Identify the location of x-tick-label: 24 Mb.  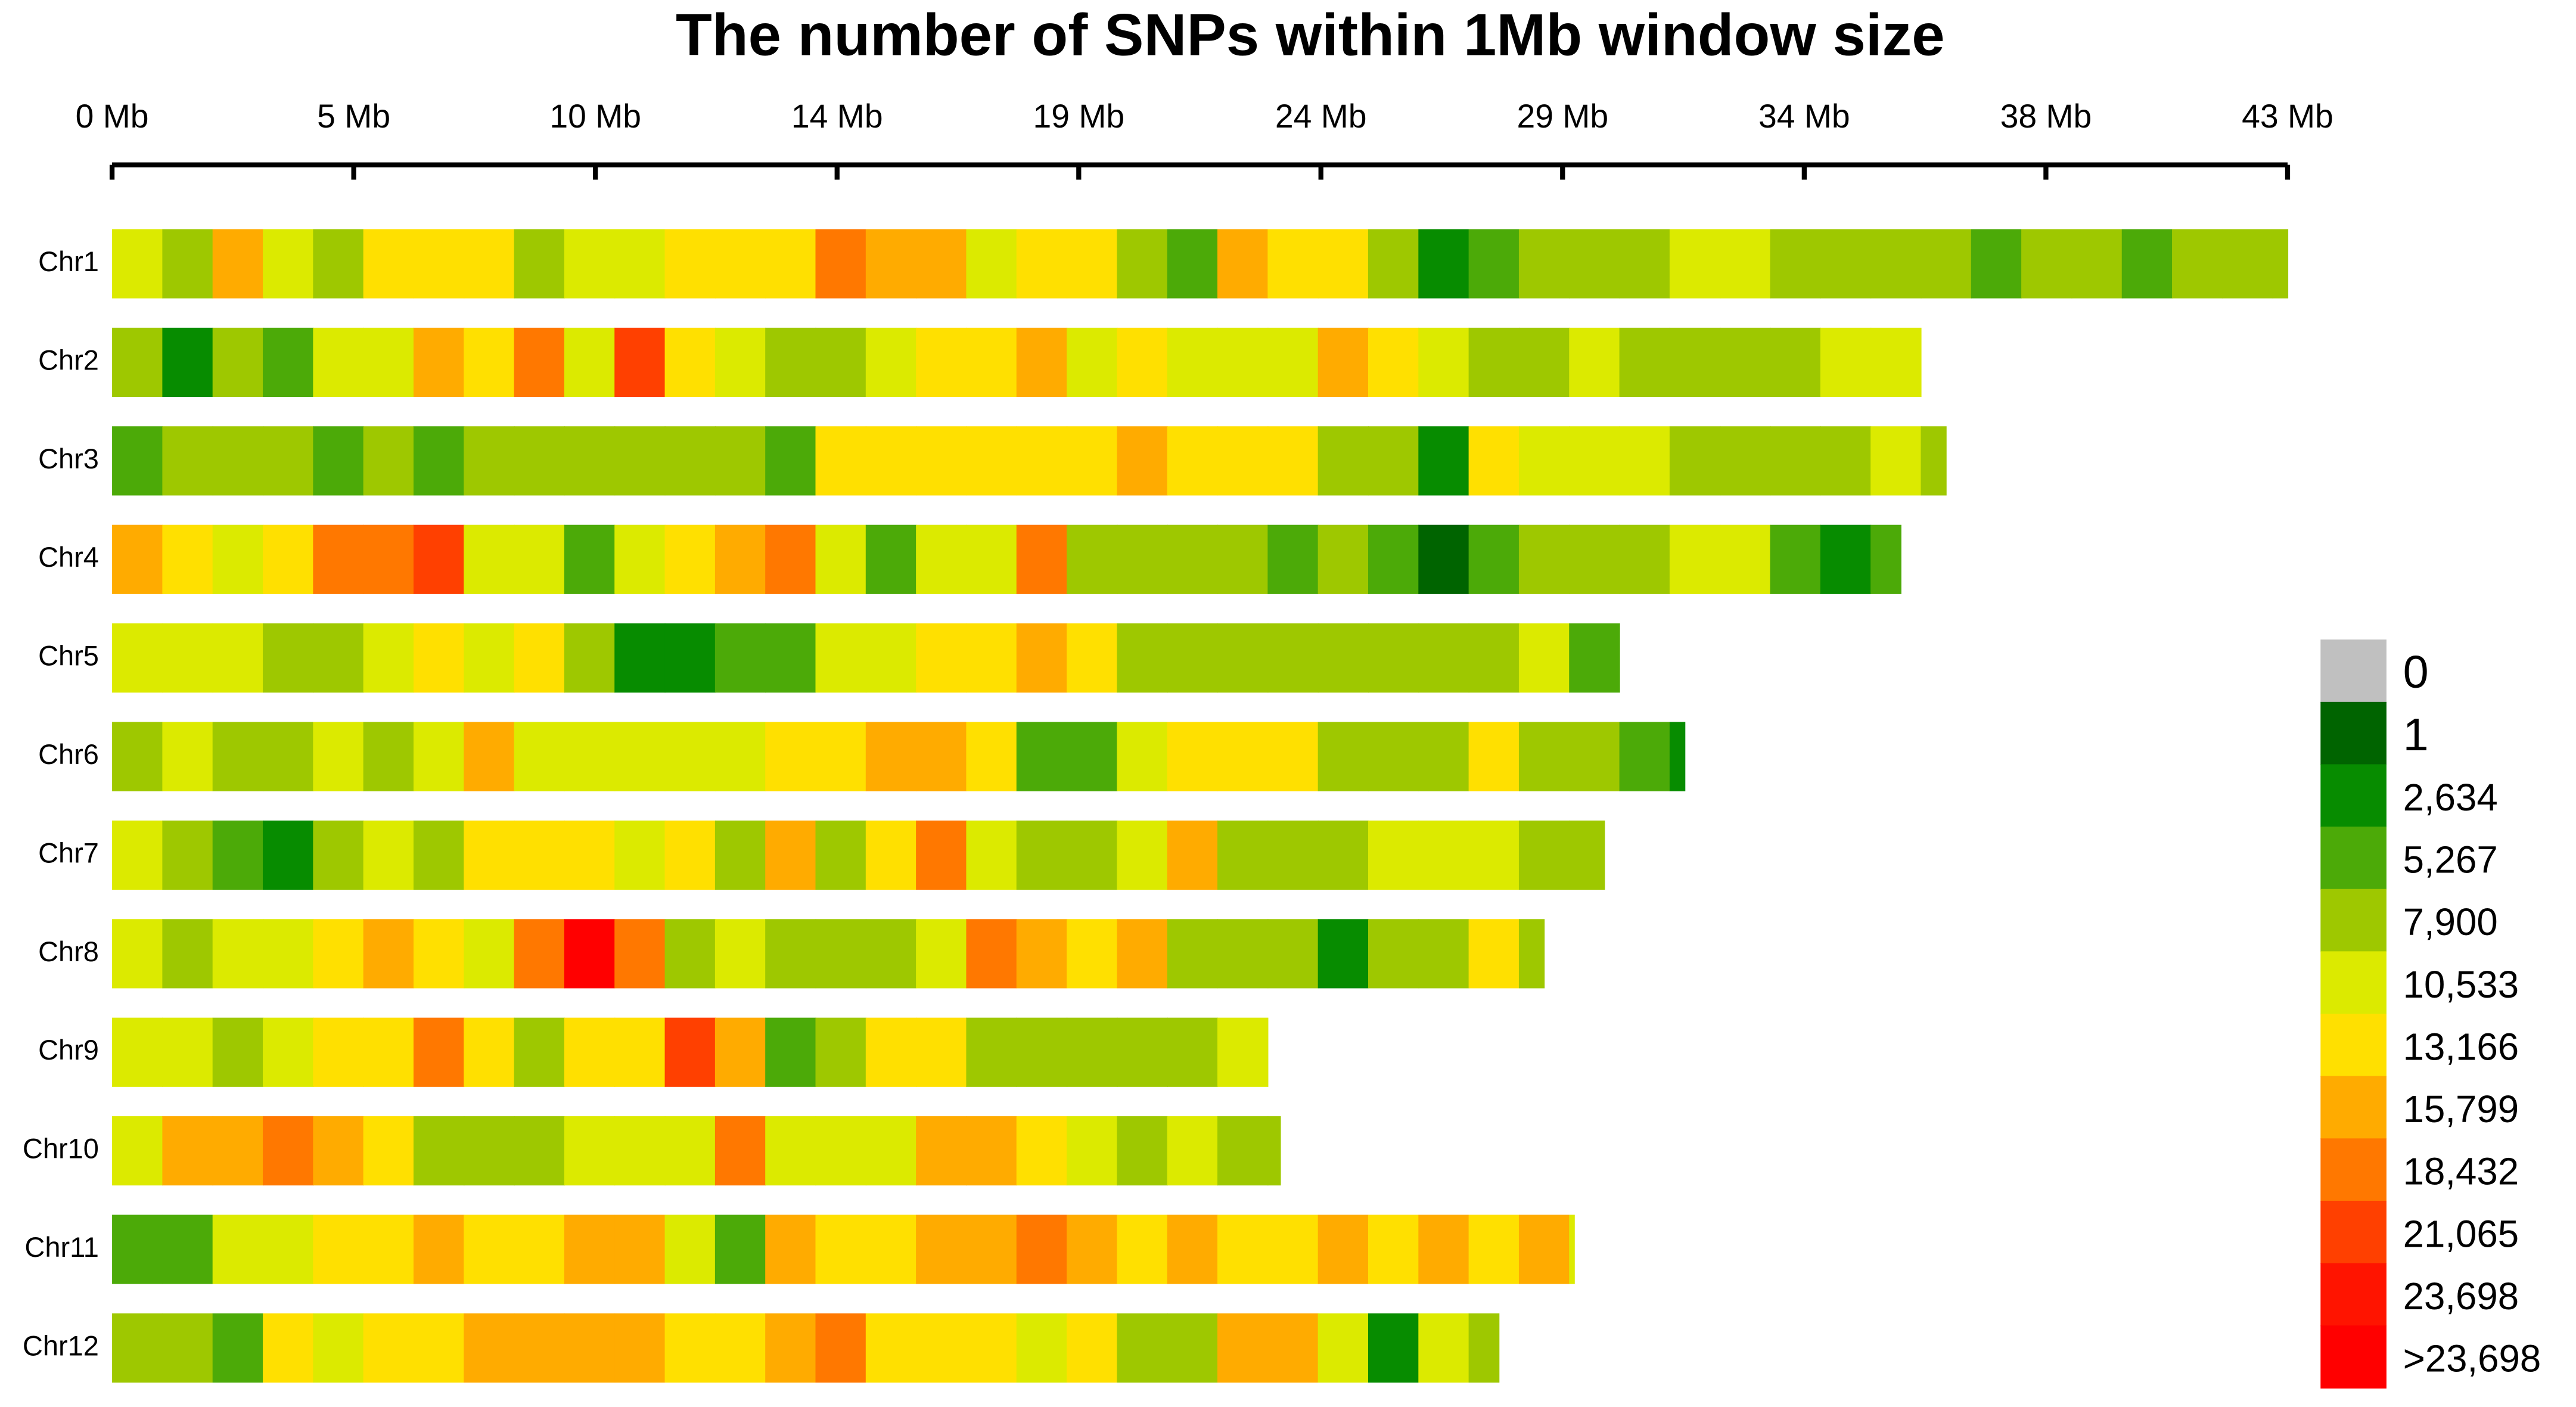
(1321, 117).